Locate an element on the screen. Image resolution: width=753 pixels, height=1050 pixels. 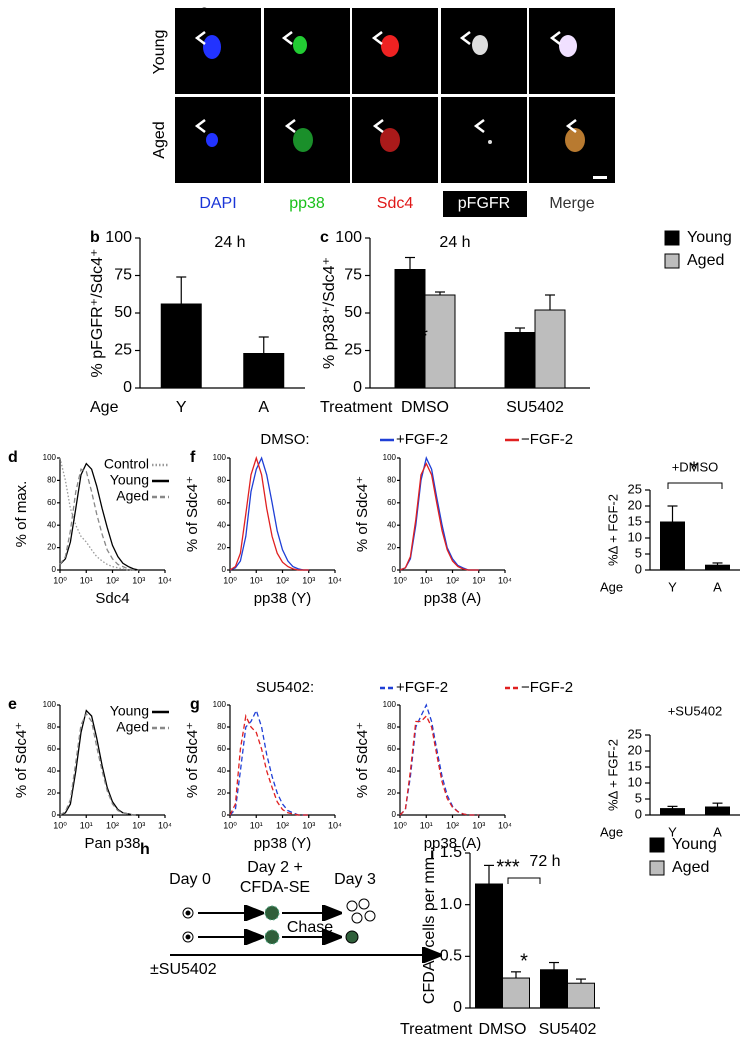
panel-letter: e is located at coordinates (12, 704).